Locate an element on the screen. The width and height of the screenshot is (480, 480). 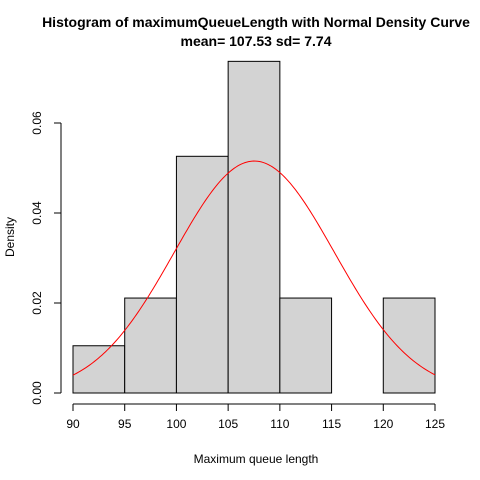
x-tick-label: 105 is located at coordinates (228, 424).